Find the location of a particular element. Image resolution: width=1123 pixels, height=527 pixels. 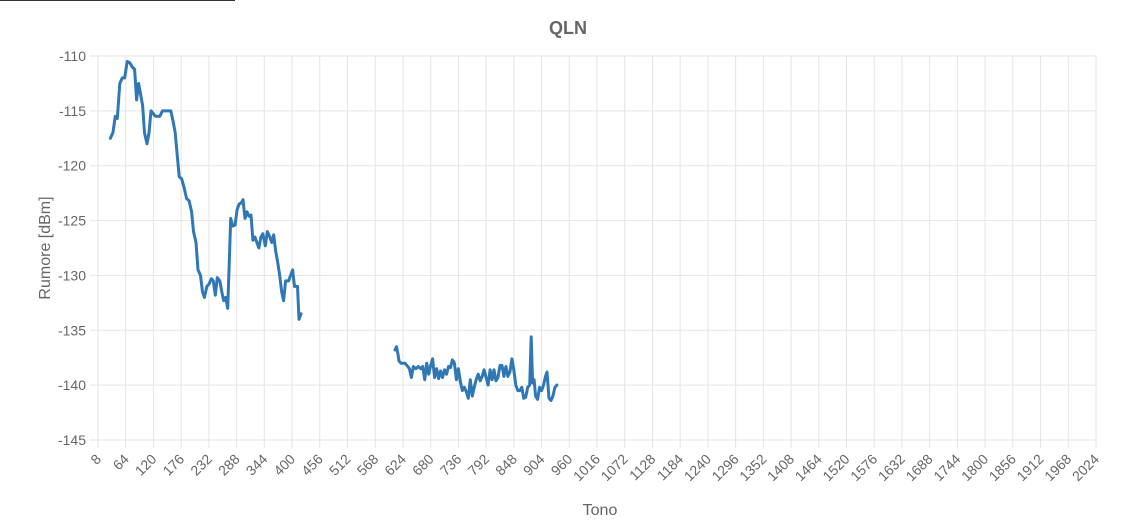

x-tick-label: 680 is located at coordinates (423, 465).